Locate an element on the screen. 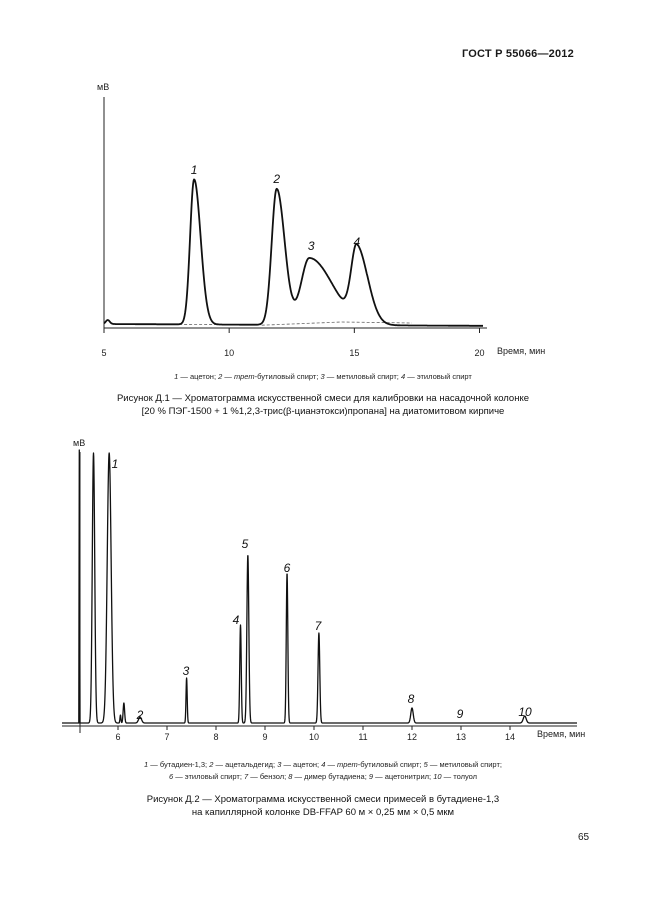  x-tick-label-13: 13 is located at coordinates (461, 737).